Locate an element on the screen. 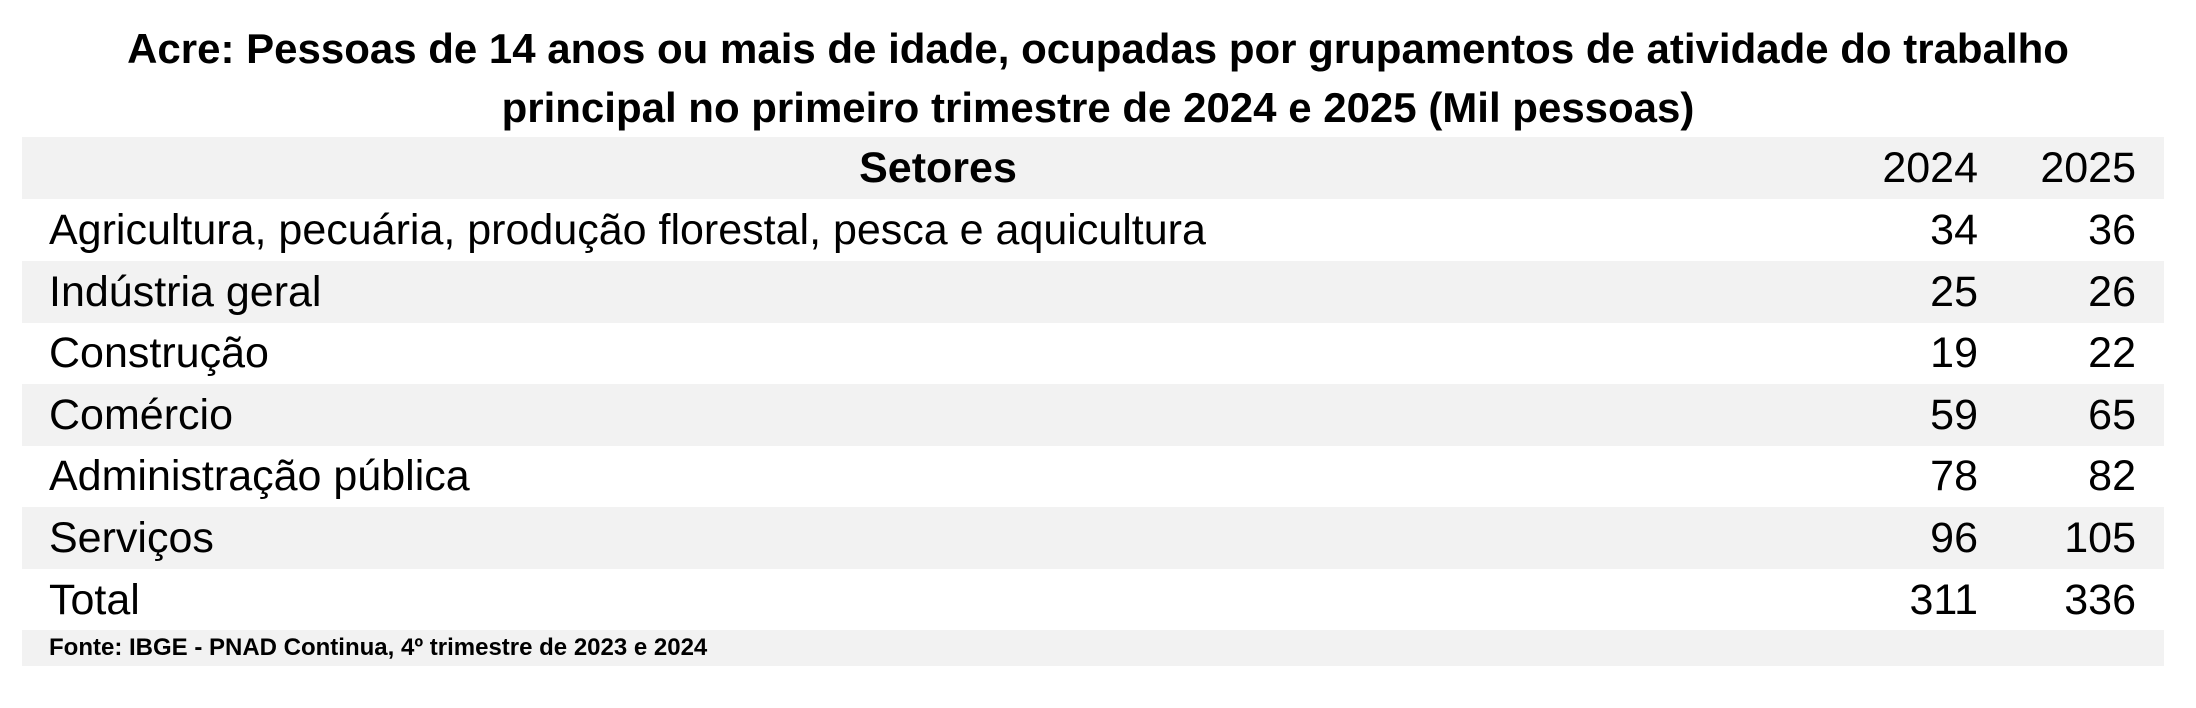 The width and height of the screenshot is (2196, 708). header-cell: Setores is located at coordinates (938, 168).